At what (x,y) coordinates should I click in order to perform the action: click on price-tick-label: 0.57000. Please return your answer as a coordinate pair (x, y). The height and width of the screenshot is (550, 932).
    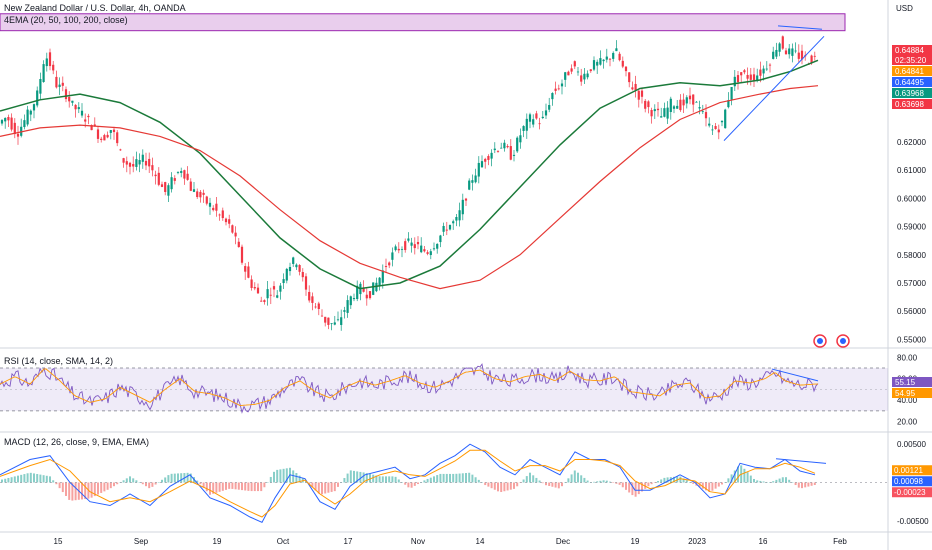
    Looking at the image, I should click on (911, 283).